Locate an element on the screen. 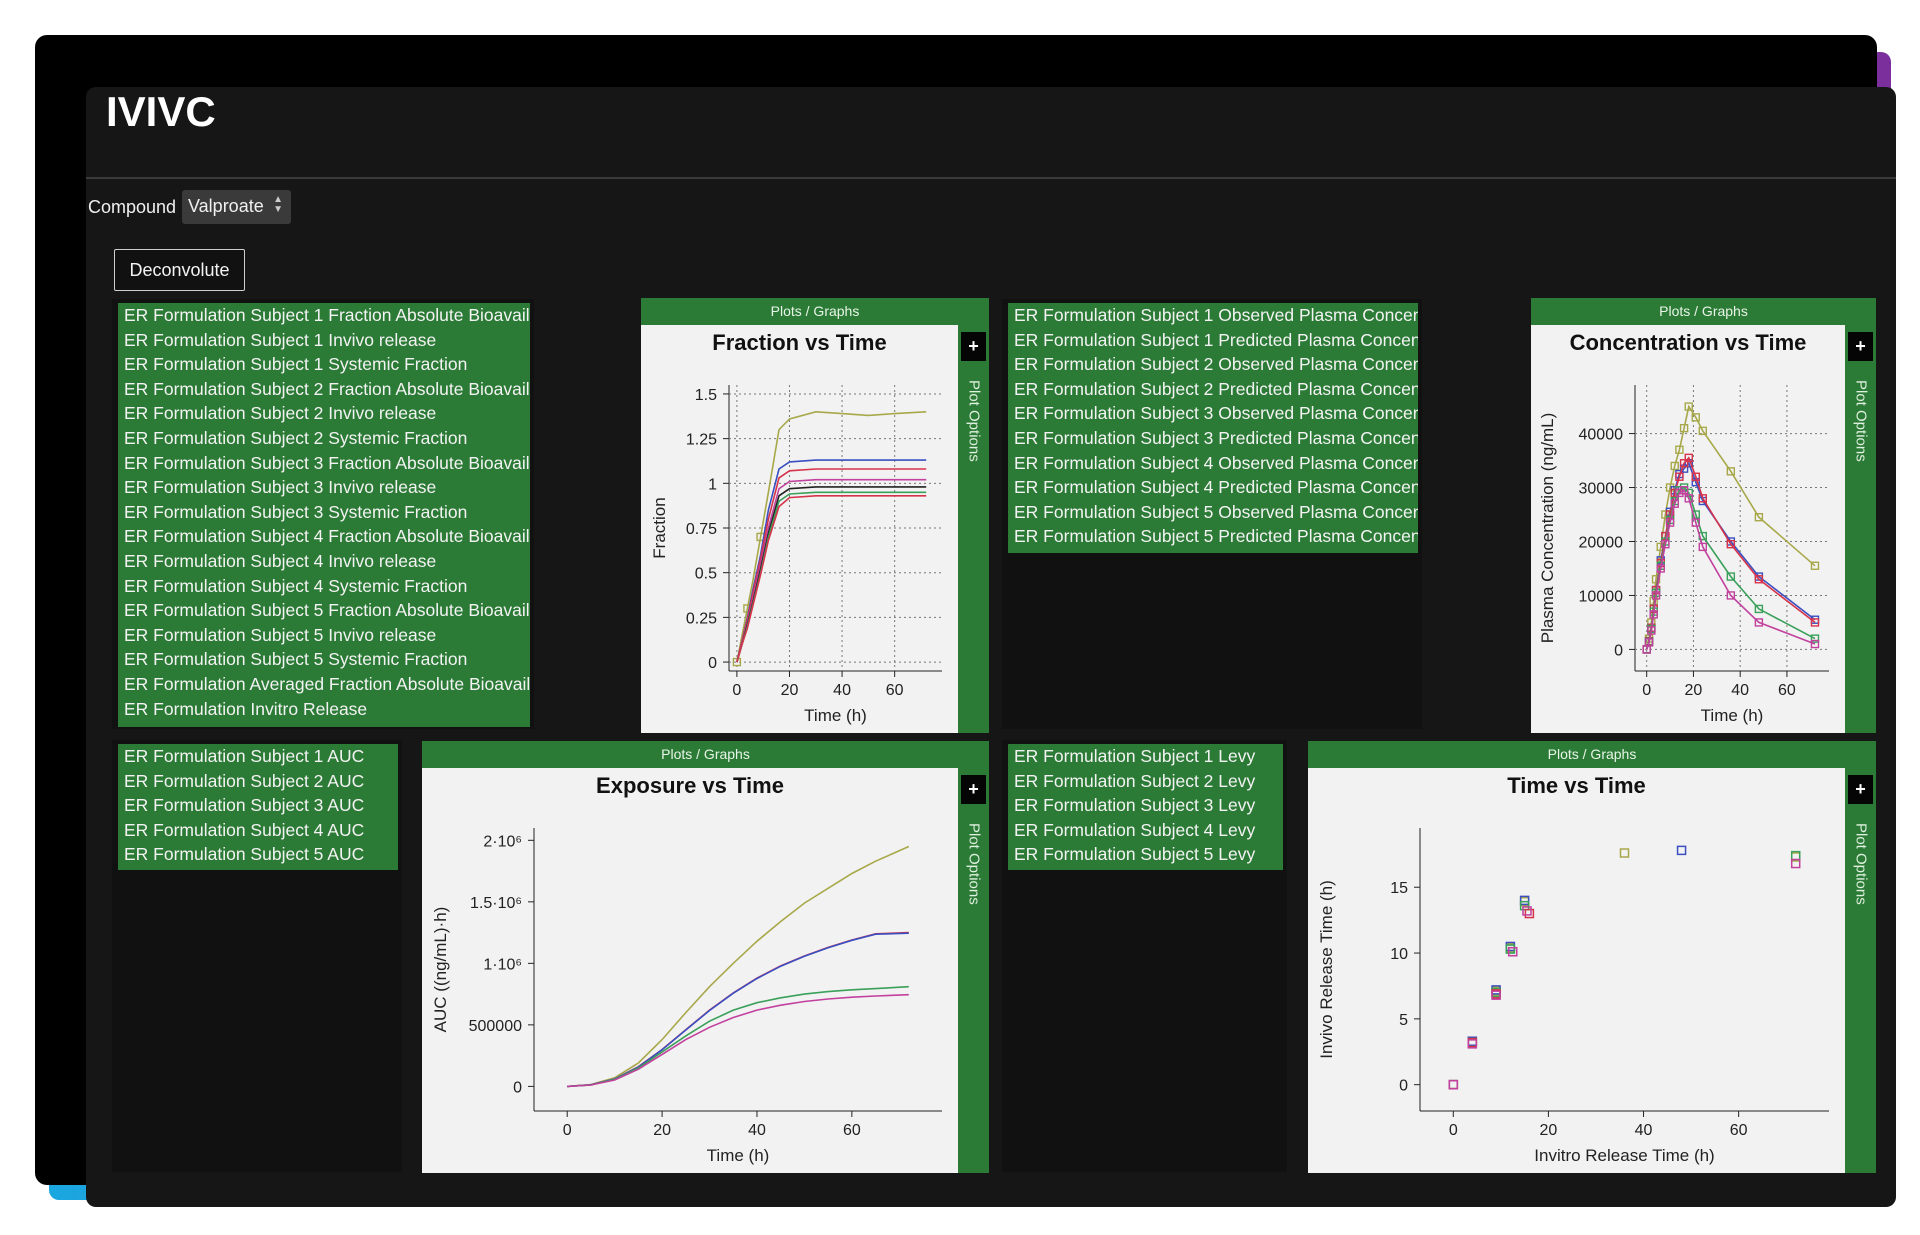 Image resolution: width=1920 pixels, height=1235 pixels. list-item: ER Formulation Subject 1 Invivo release is located at coordinates (280, 339).